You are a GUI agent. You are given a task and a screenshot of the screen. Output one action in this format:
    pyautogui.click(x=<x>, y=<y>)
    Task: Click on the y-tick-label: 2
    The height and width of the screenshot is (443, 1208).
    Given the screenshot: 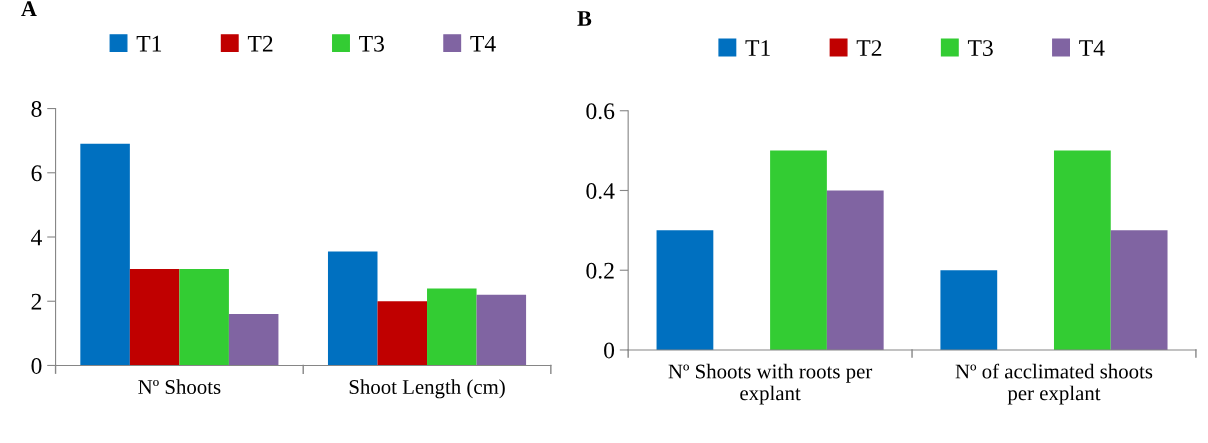 What is the action you would take?
    pyautogui.click(x=36, y=301)
    